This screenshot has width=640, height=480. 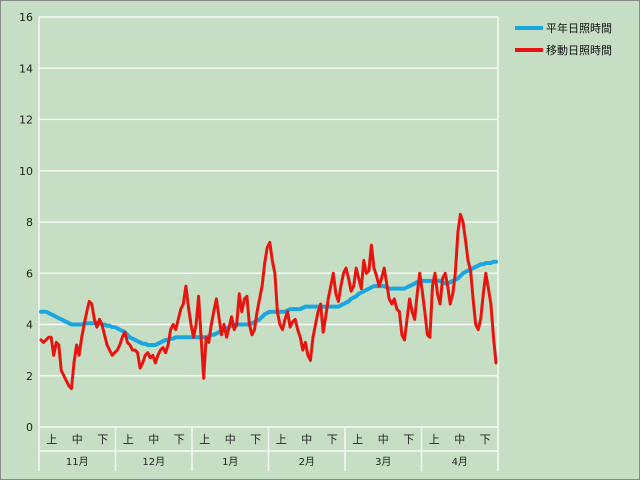 What do you see at coordinates (26, 171) in the screenshot?
I see `y-tick-label: 10` at bounding box center [26, 171].